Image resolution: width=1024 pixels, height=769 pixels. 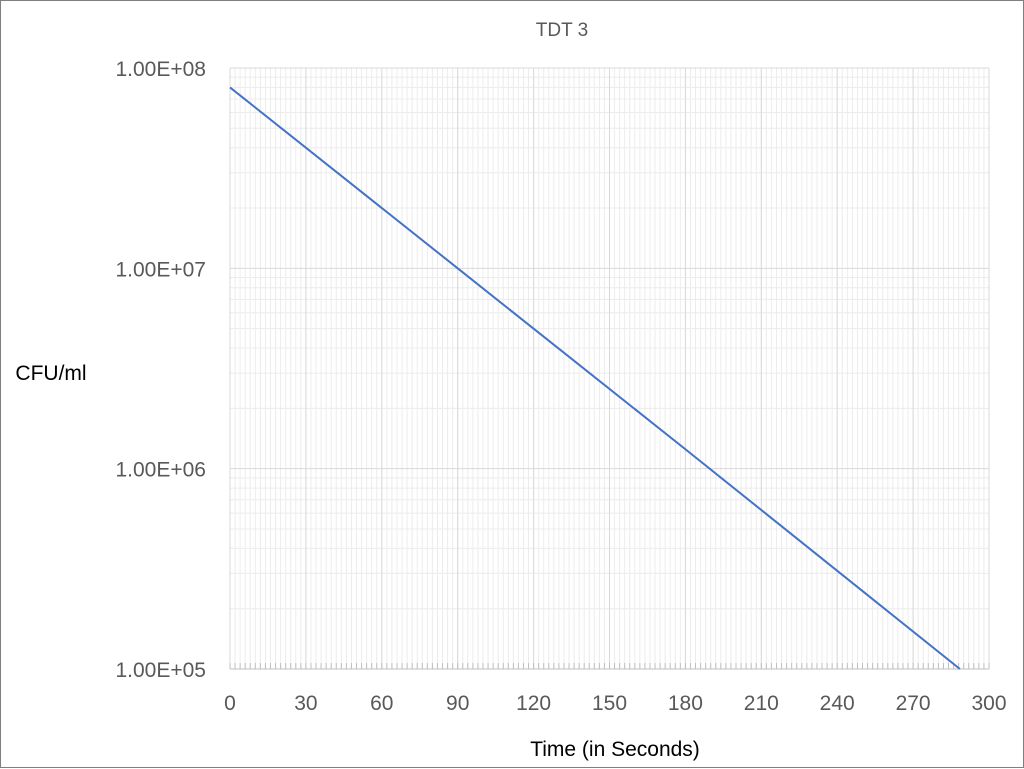 What do you see at coordinates (615, 749) in the screenshot?
I see `x-axis-title: Time (in Seconds)` at bounding box center [615, 749].